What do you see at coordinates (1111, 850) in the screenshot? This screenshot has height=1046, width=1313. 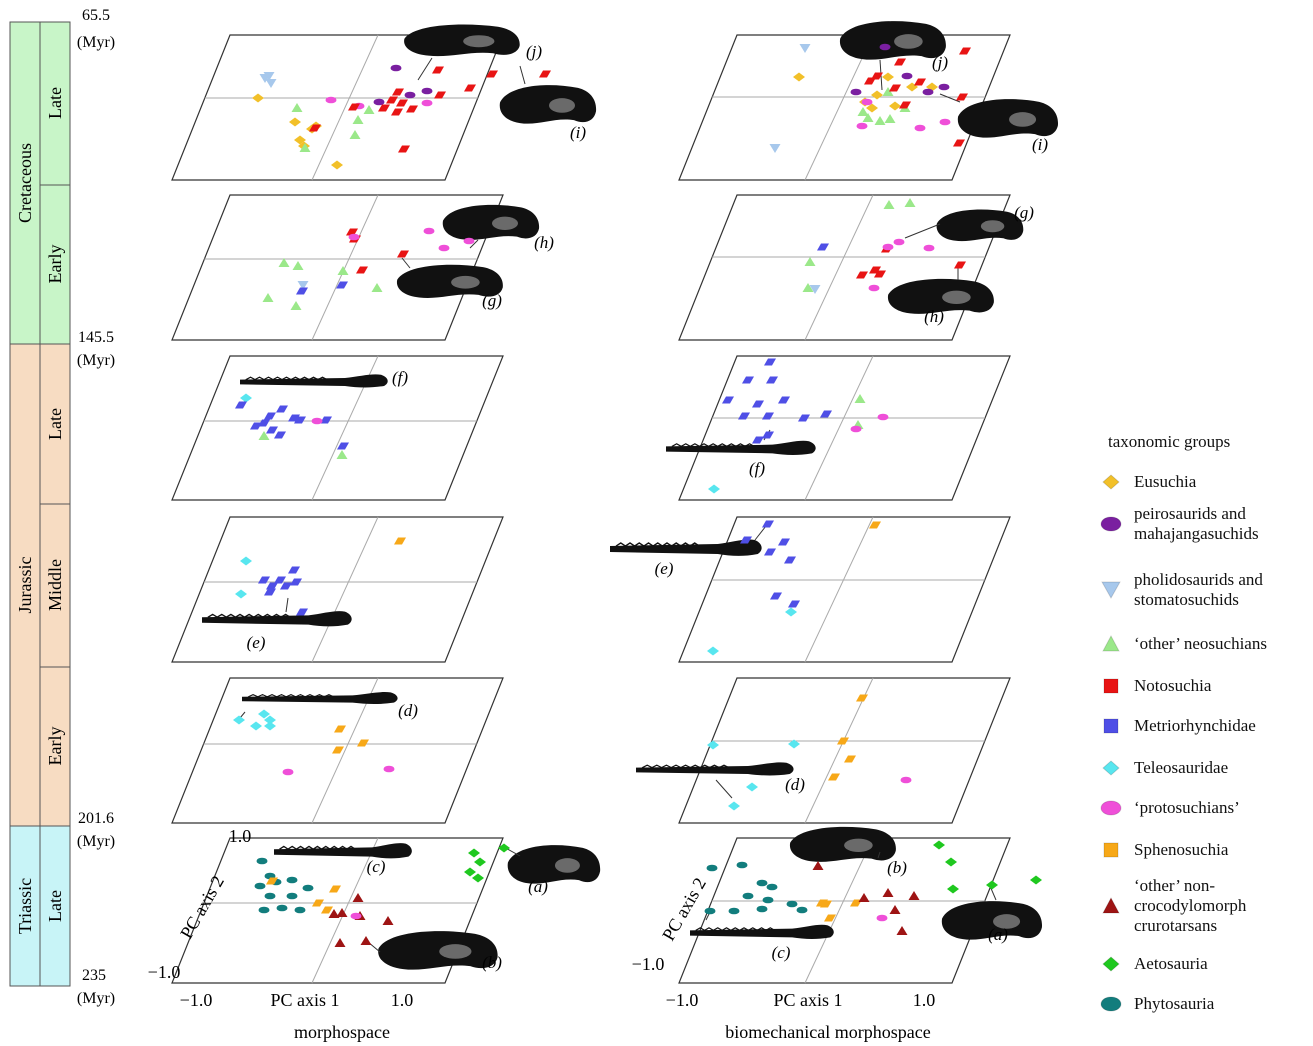 I see `square-icon` at bounding box center [1111, 850].